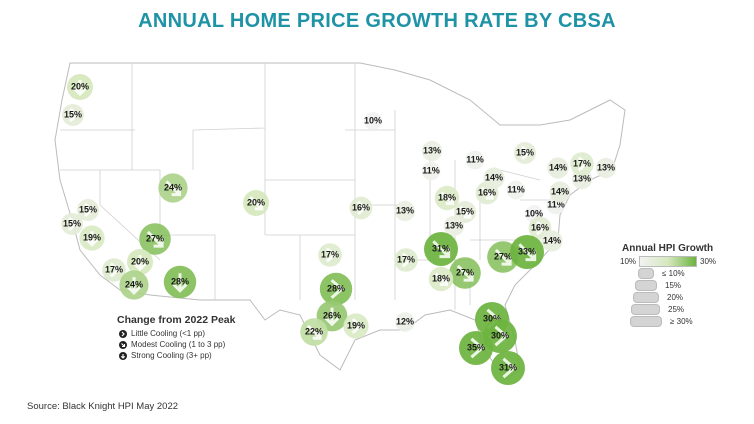 This screenshot has width=754, height=424. What do you see at coordinates (332, 315) in the screenshot?
I see `bubble-label: 26%` at bounding box center [332, 315].